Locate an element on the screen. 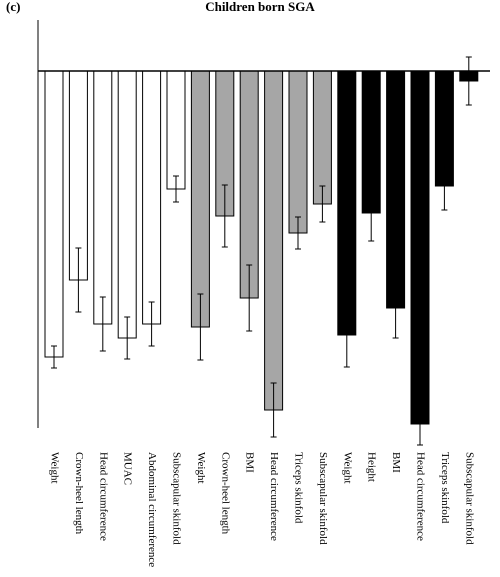  x-tick-label: Height is located at coordinates (372, 467).